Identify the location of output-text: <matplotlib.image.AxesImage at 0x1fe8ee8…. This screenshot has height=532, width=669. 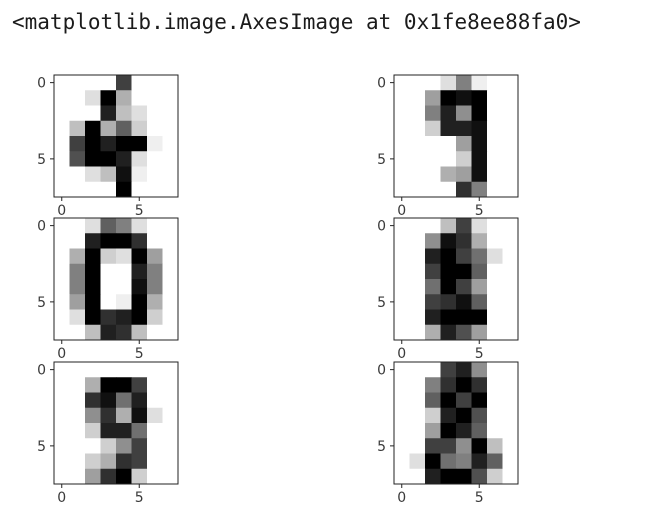
(296, 22).